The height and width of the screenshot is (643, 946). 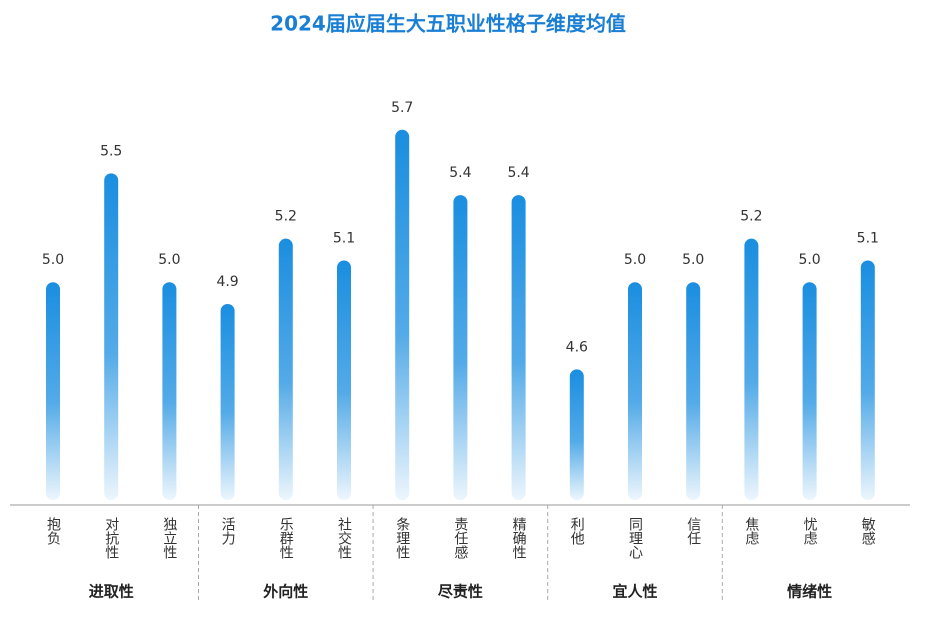 What do you see at coordinates (344, 538) in the screenshot?
I see `x-tick-label: 社交性` at bounding box center [344, 538].